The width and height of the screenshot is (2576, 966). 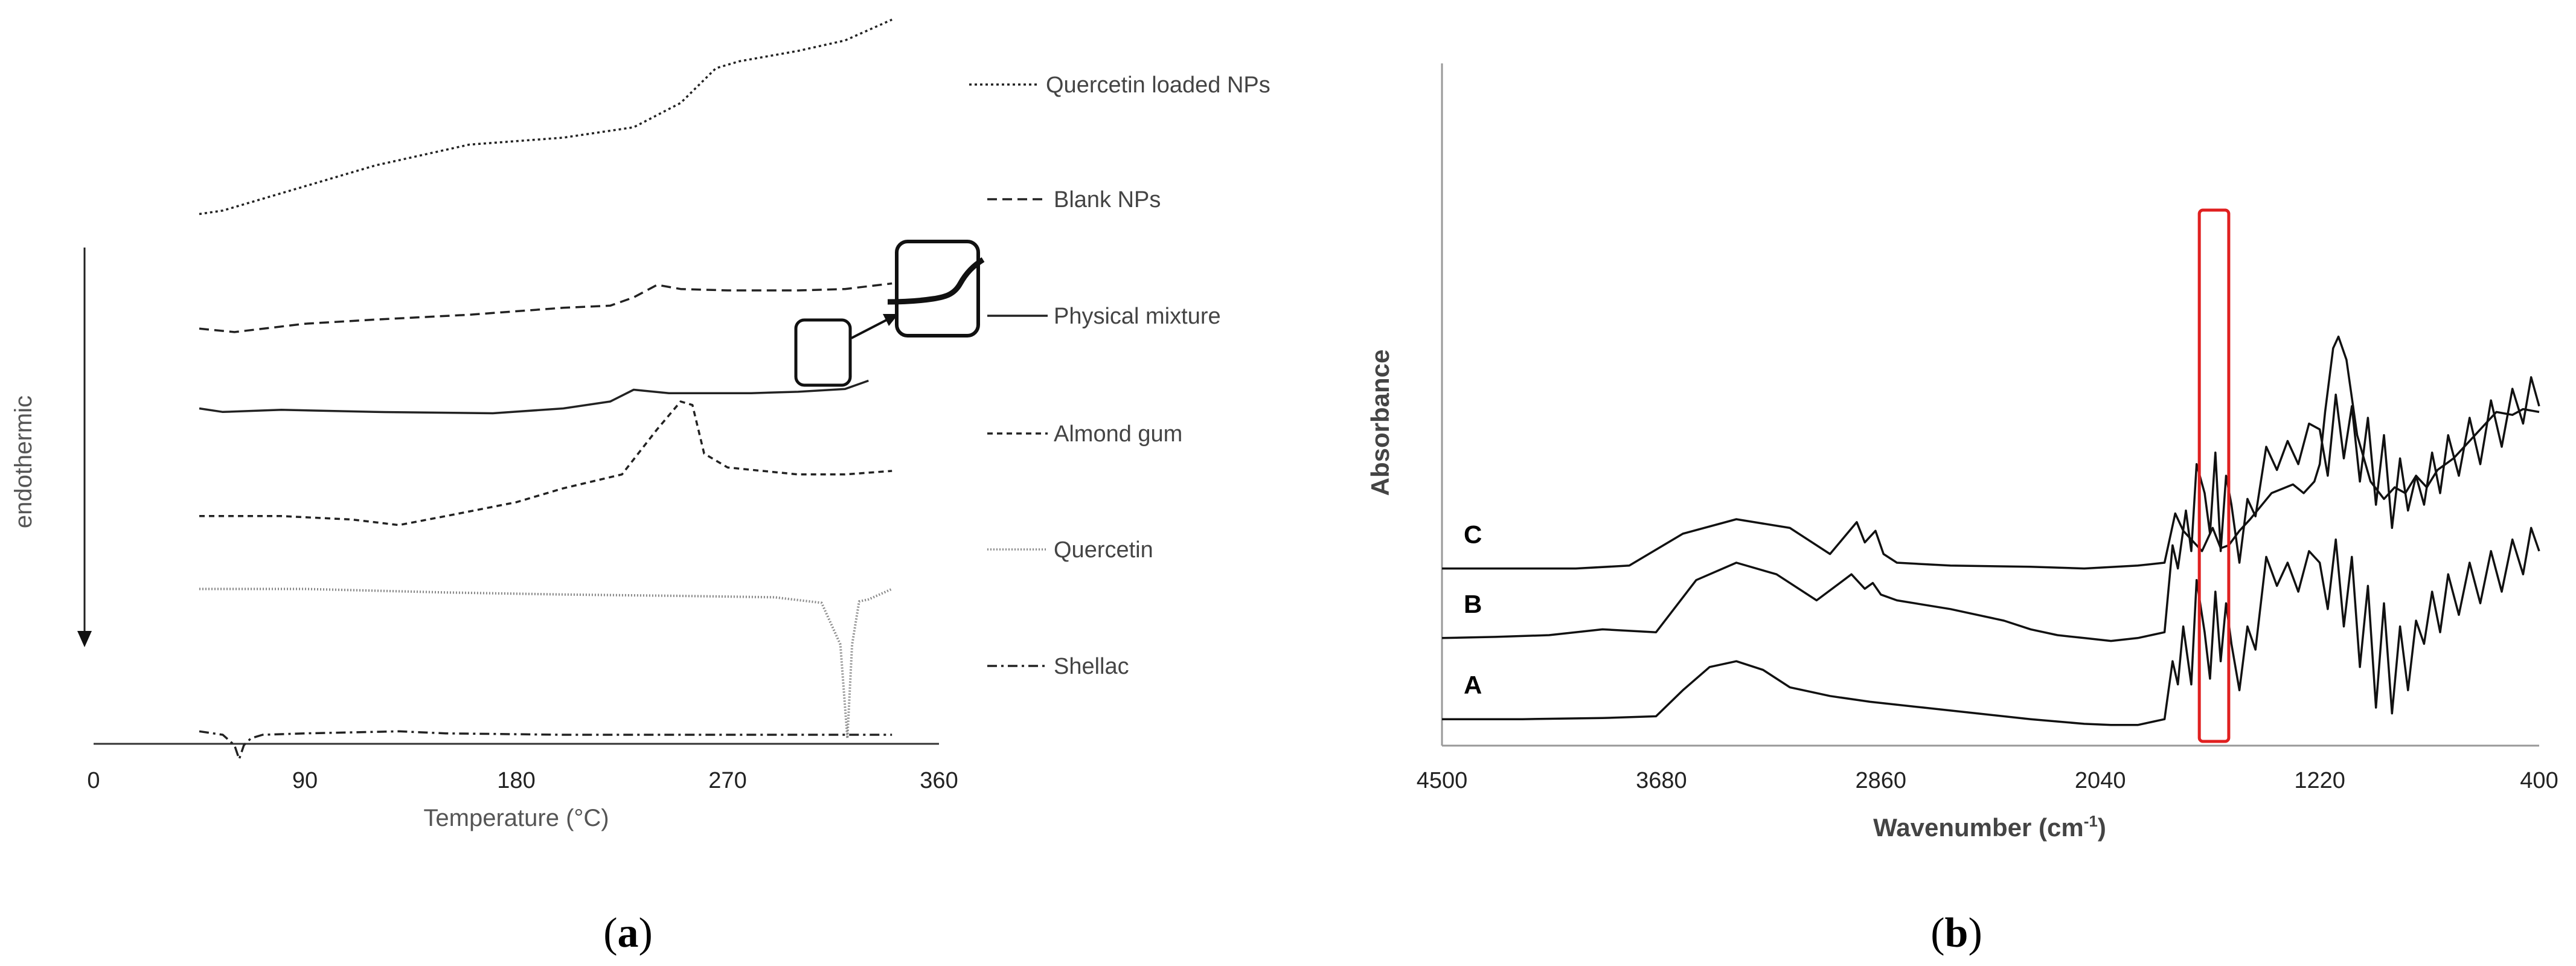 I want to click on spectrum-label-b: B, so click(x=1473, y=604).